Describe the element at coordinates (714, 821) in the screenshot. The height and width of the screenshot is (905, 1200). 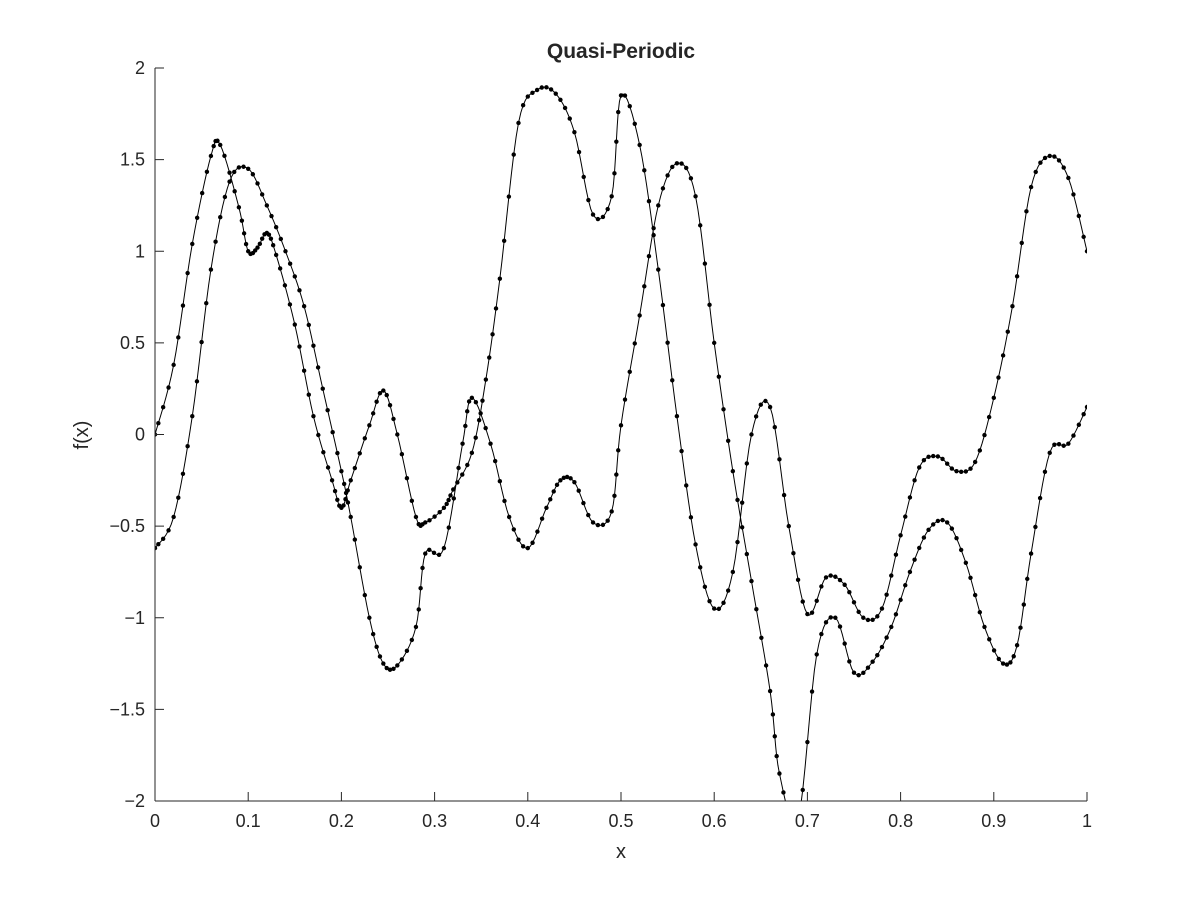
I see `x-tick-label: 0.6` at that location.